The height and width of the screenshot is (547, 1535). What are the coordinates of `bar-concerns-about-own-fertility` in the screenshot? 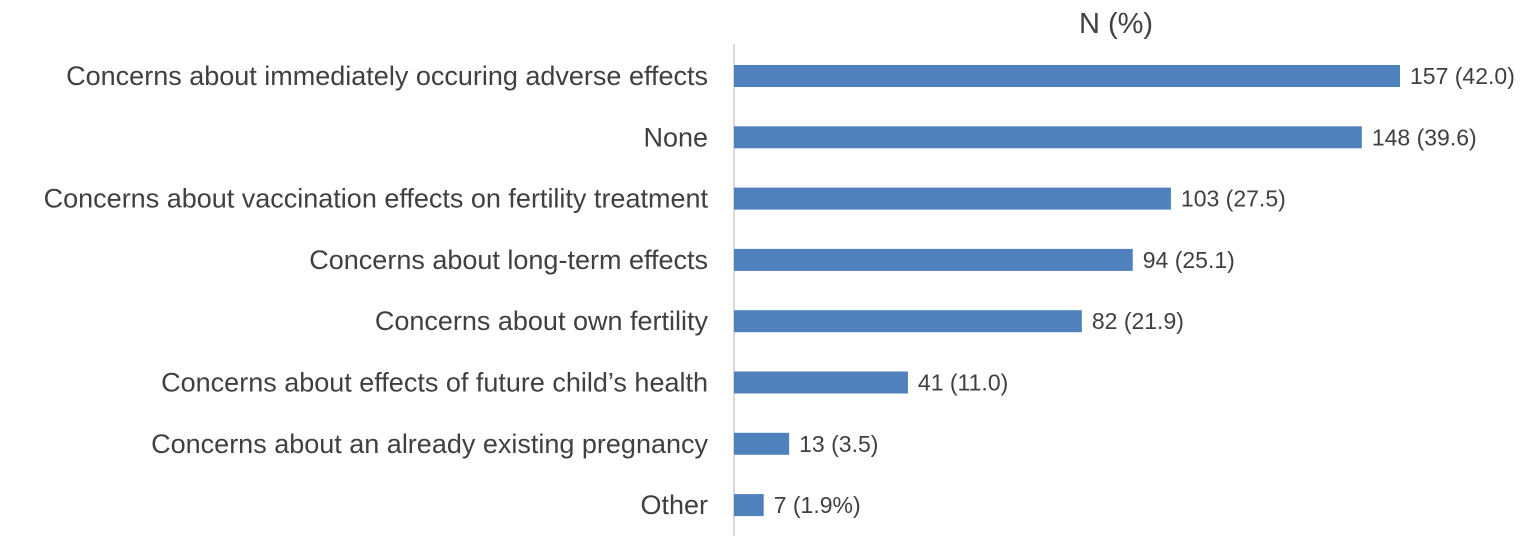 It's located at (908, 321).